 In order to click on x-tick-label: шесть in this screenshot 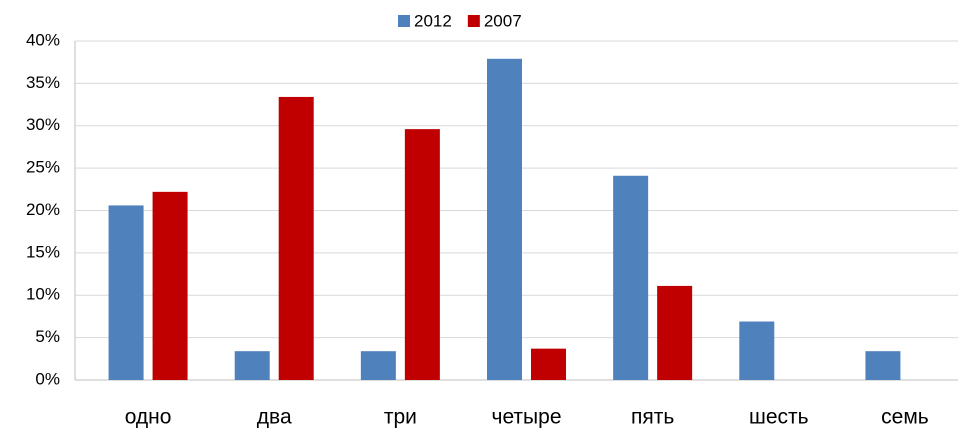, I will do `click(779, 417)`.